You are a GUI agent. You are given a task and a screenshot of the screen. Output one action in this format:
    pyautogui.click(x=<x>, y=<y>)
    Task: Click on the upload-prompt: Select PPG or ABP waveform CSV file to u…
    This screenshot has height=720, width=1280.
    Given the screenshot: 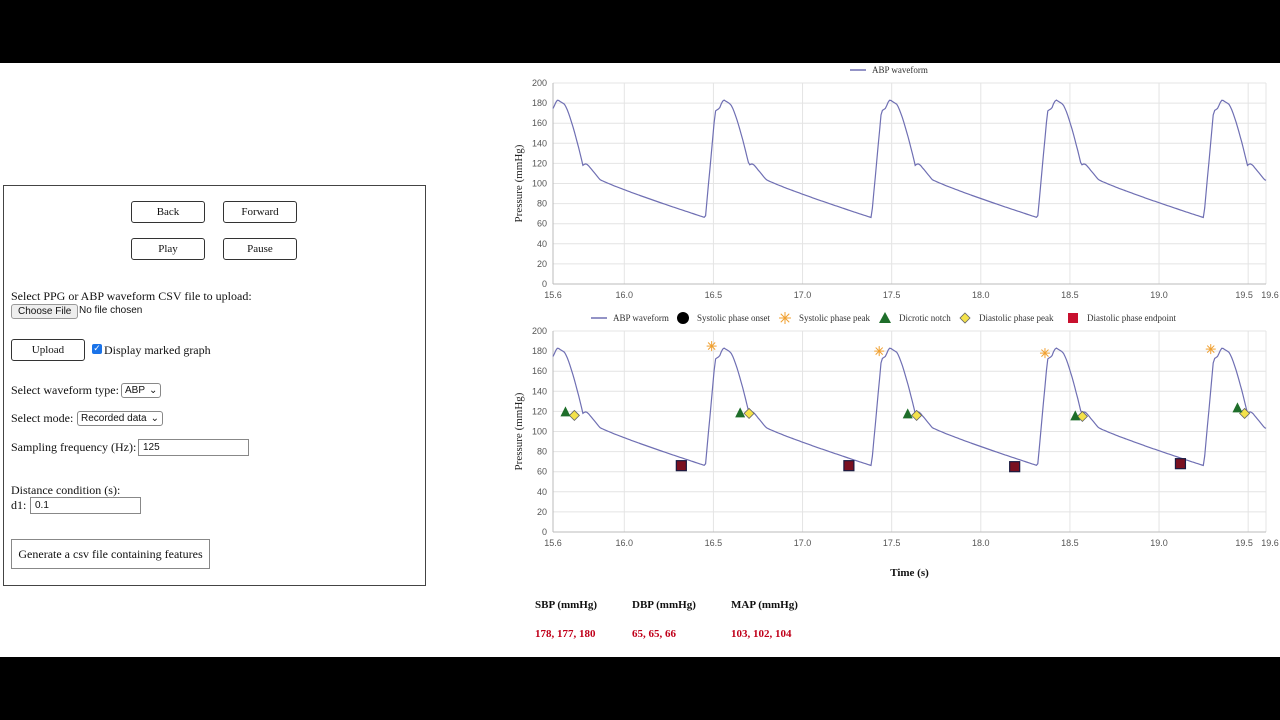 What is the action you would take?
    pyautogui.click(x=131, y=296)
    